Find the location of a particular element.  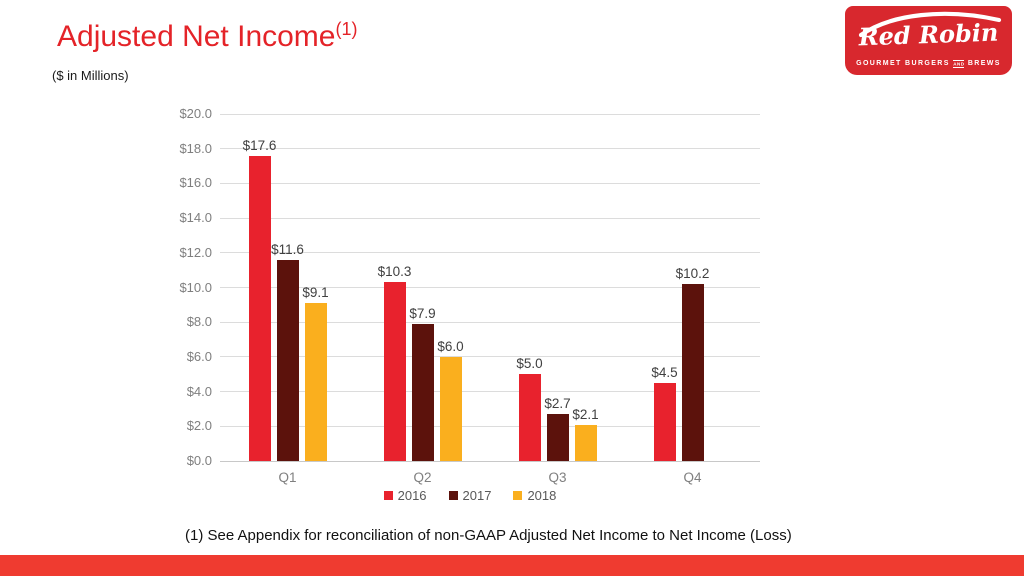

logo-tagline-and: AND is located at coordinates (959, 63).